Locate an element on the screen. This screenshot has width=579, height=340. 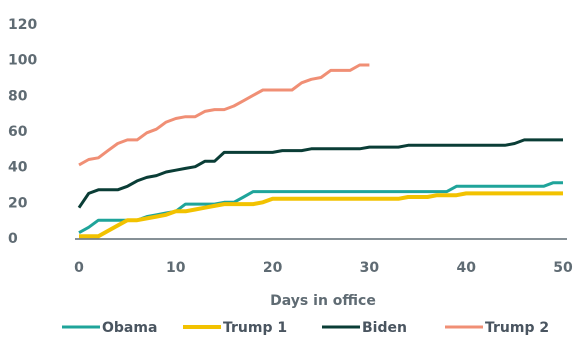
x-tick-labels: 0 10 20 30 40 50 is located at coordinates (323, 268).